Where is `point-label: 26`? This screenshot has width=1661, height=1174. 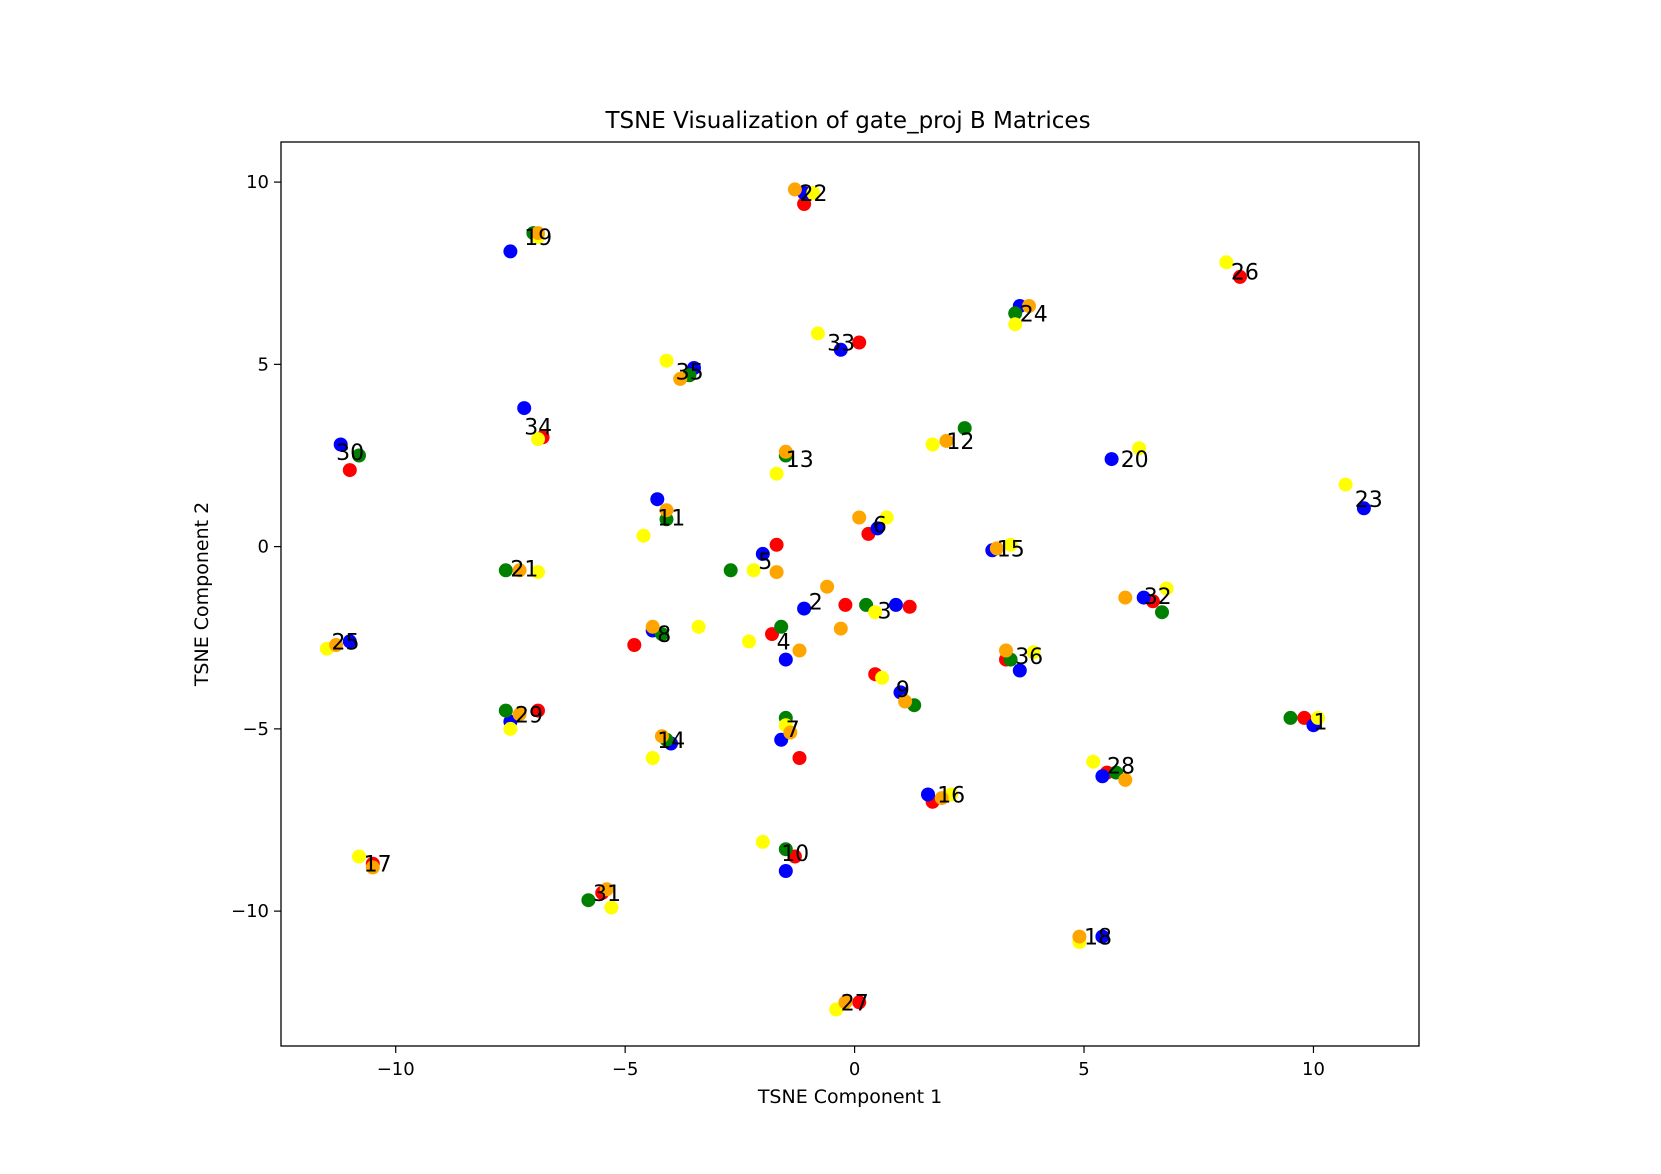 point-label: 26 is located at coordinates (1245, 272).